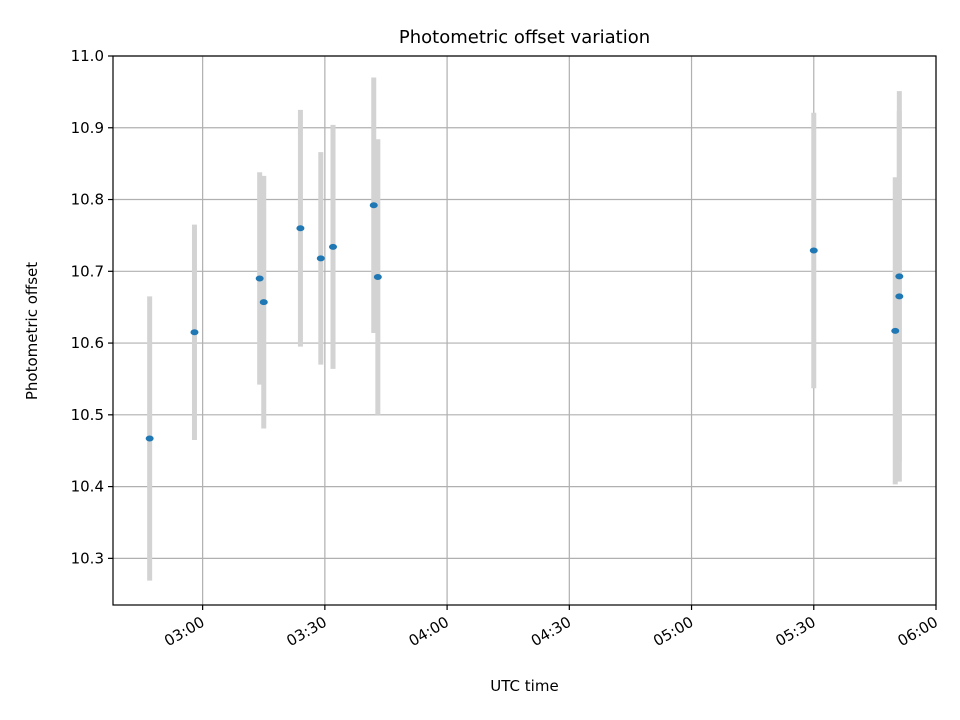  I want to click on y-tick-label: 10.4, so click(87, 487).